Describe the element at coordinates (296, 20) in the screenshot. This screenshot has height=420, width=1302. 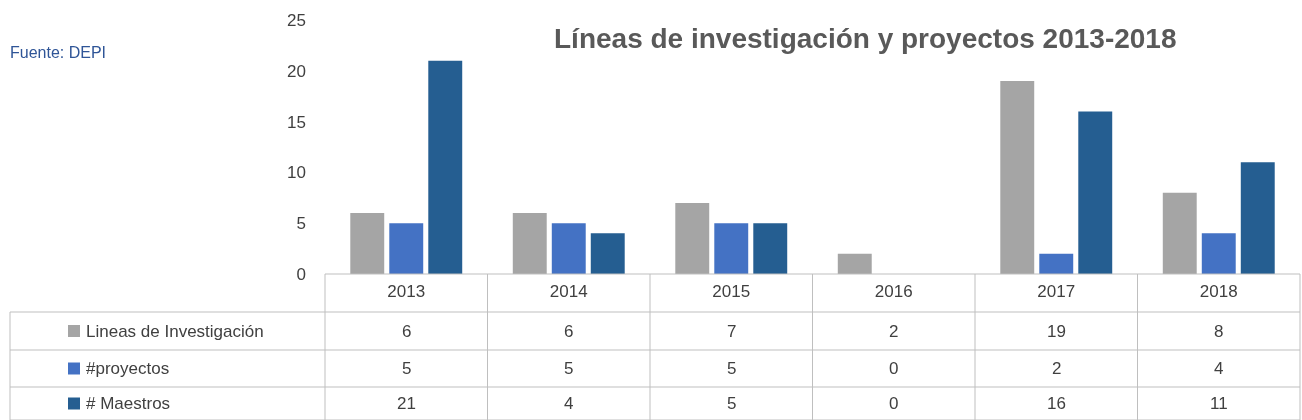
I see `y-tick-label: 25` at that location.